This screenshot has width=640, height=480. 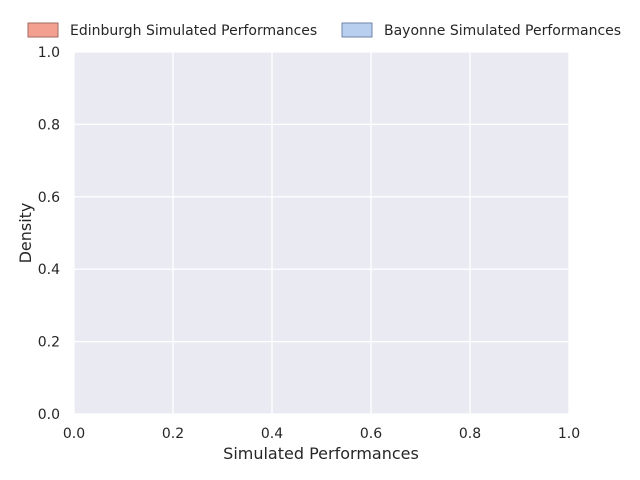 What do you see at coordinates (74, 434) in the screenshot?
I see `x-tick-label: 0.0` at bounding box center [74, 434].